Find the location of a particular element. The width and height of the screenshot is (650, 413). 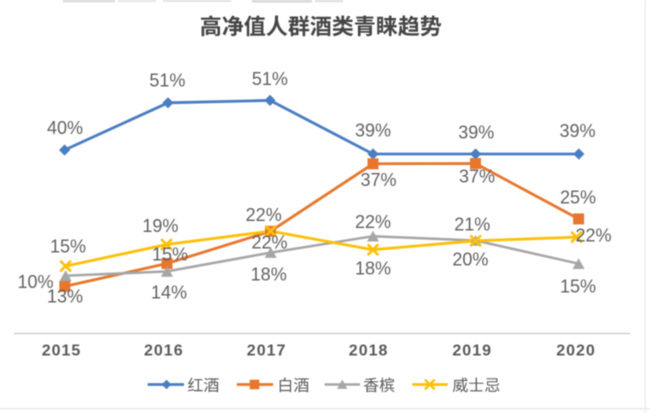

svg-text: 13% is located at coordinates (65, 296).